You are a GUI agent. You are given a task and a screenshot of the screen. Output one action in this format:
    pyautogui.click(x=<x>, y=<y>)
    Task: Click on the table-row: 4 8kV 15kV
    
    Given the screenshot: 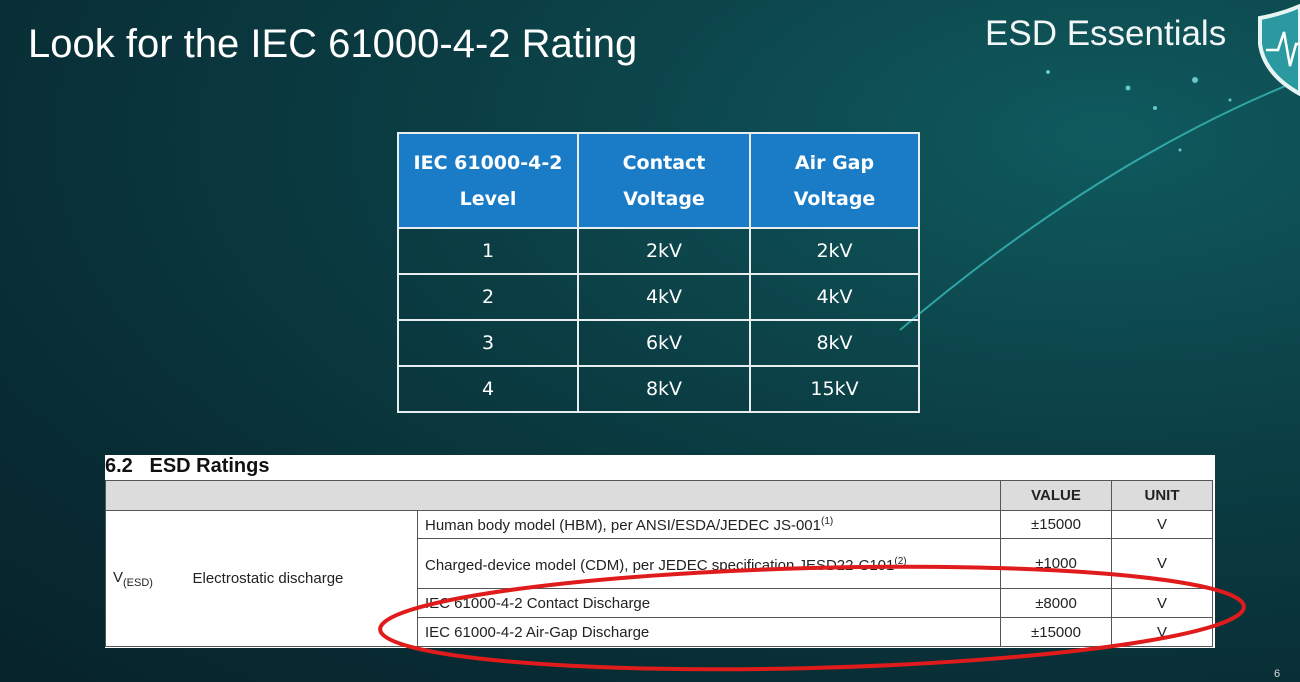 What is the action you would take?
    pyautogui.click(x=658, y=389)
    